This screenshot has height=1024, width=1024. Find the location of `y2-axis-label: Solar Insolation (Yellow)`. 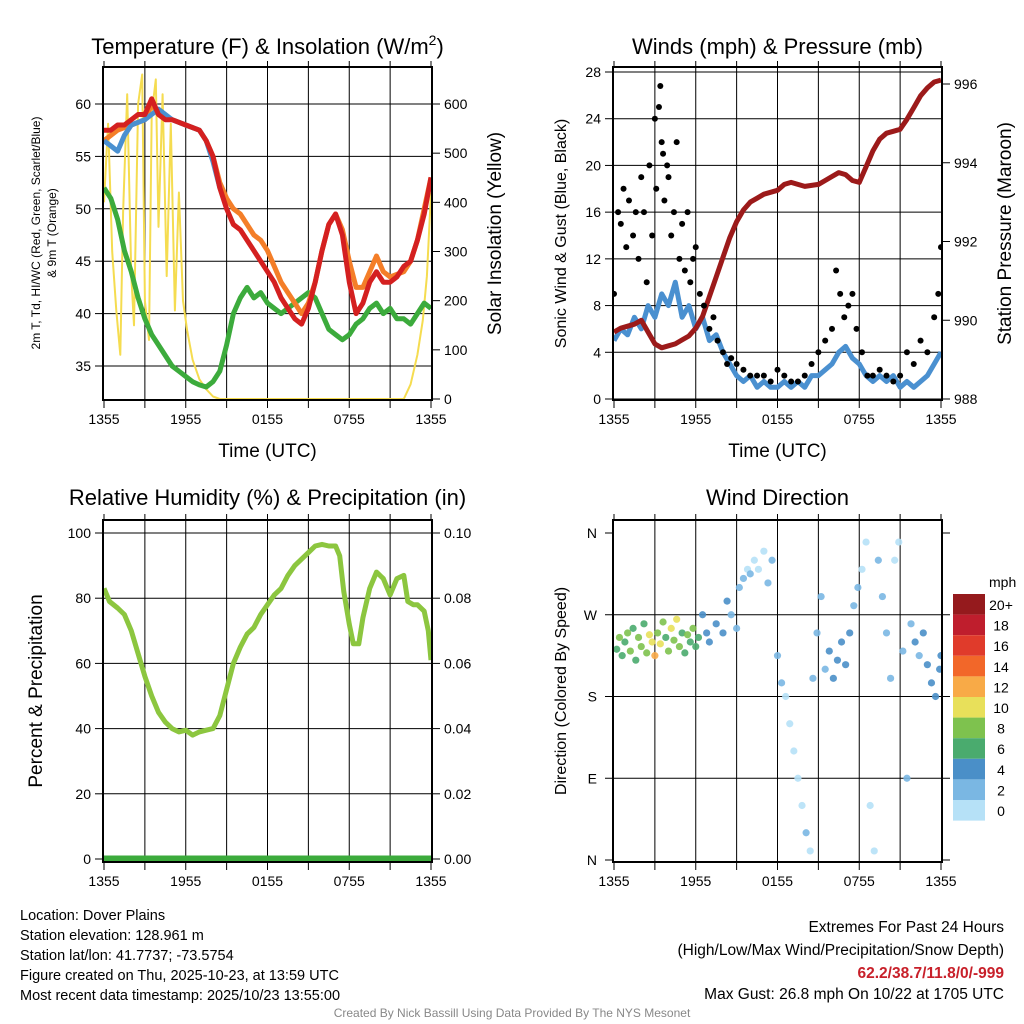

y2-axis-label: Solar Insolation (Yellow) is located at coordinates (495, 233).